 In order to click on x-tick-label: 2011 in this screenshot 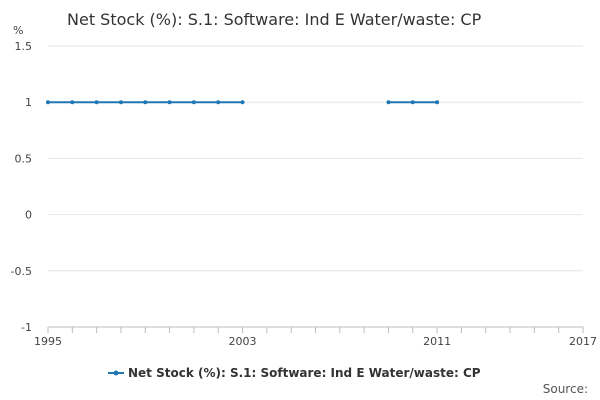, I will do `click(437, 341)`.